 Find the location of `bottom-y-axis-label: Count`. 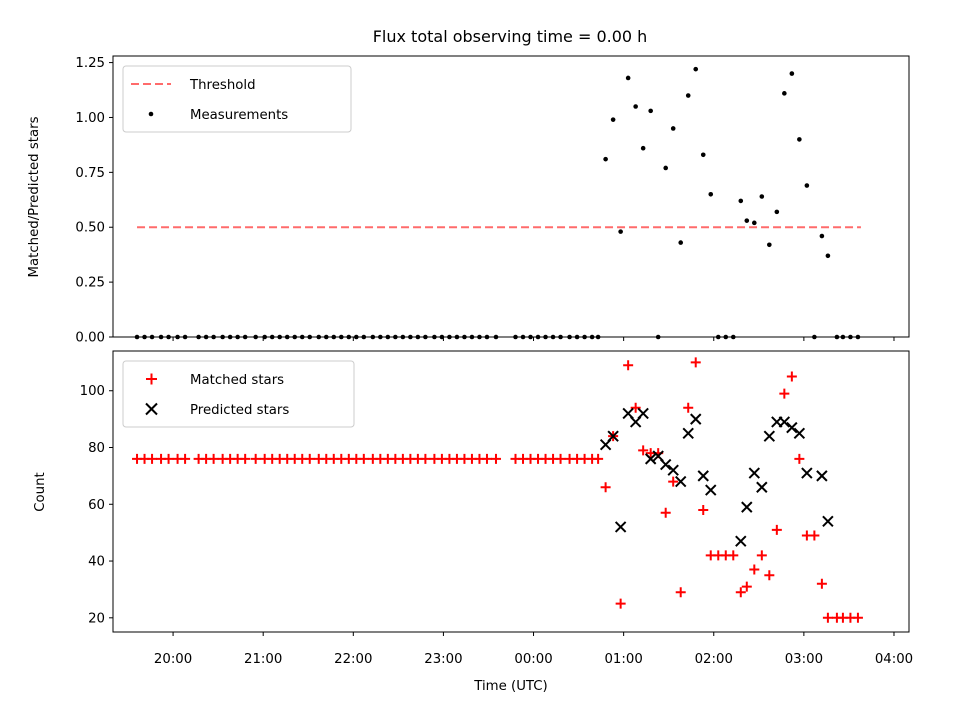

bottom-y-axis-label: Count is located at coordinates (40, 492).